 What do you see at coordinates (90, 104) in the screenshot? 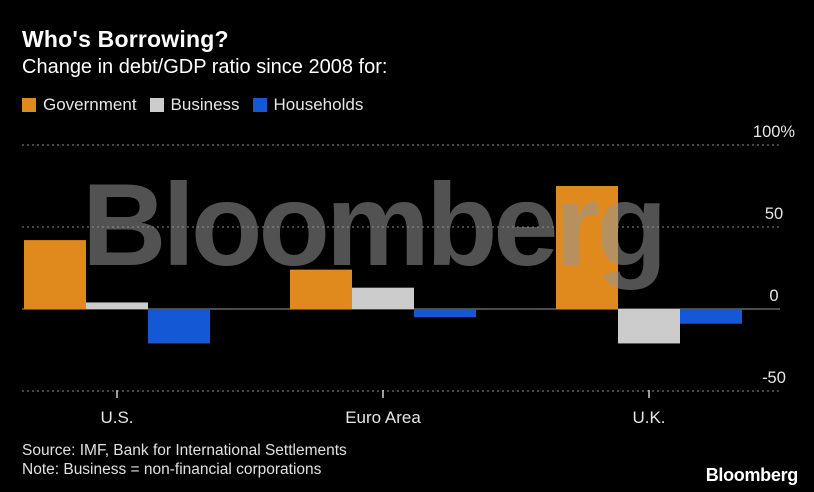
I see `legend-label-government: Government` at bounding box center [90, 104].